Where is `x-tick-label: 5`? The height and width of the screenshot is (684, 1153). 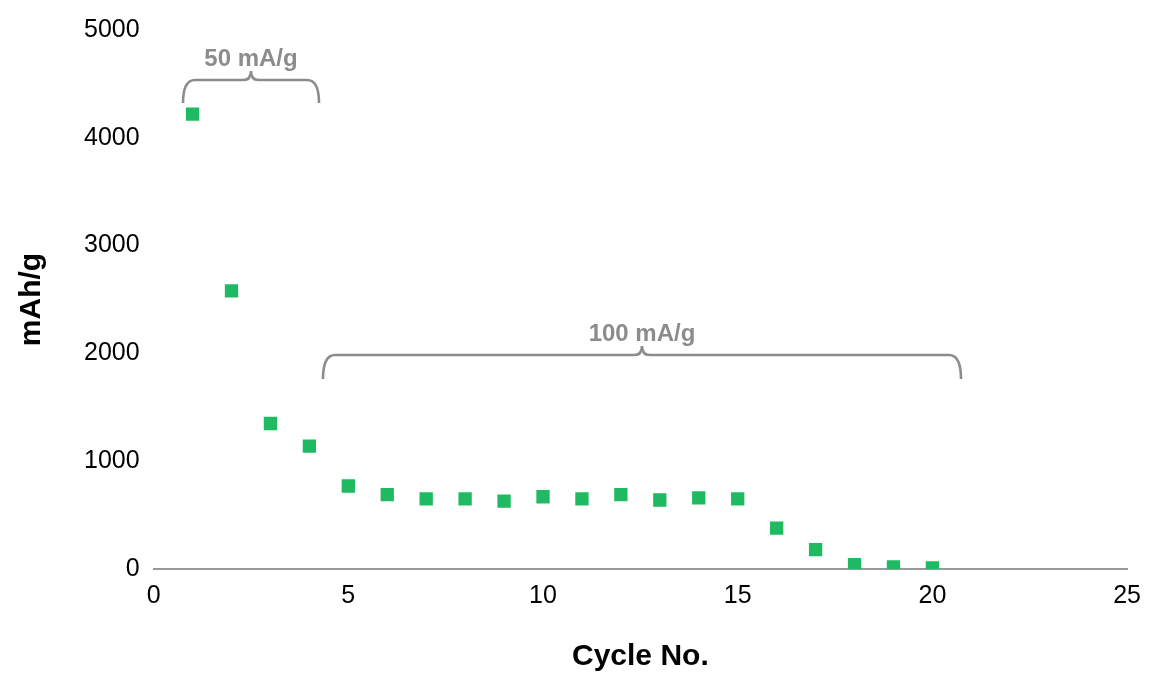
x-tick-label: 5 is located at coordinates (348, 593).